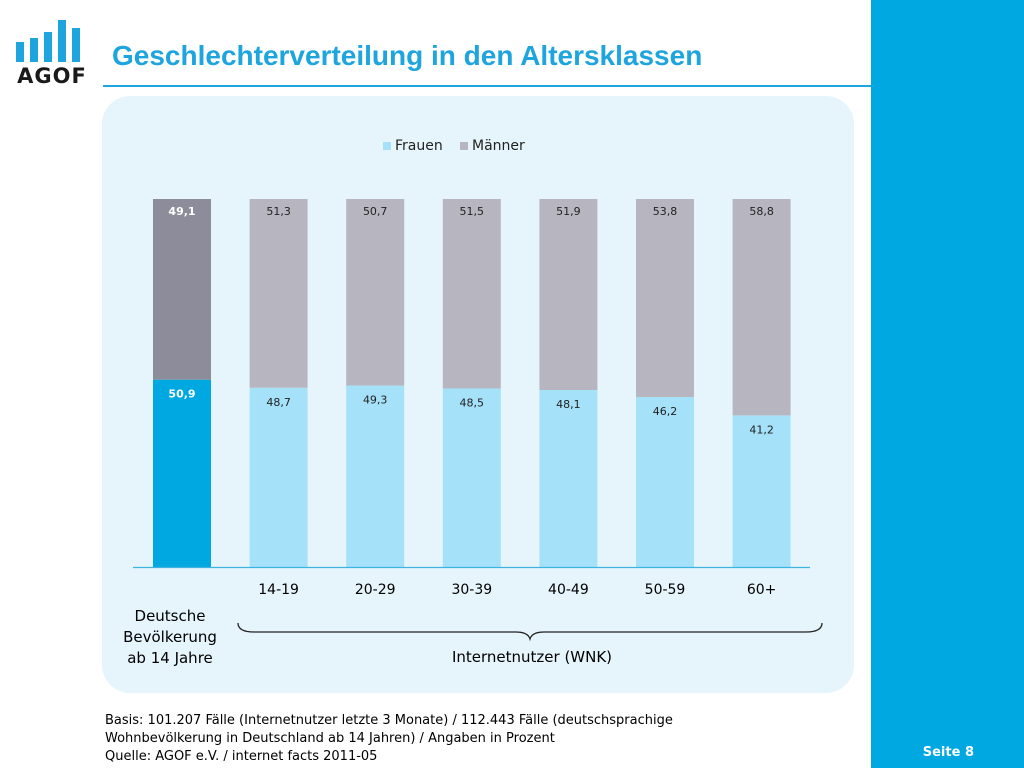 The image size is (1024, 768). What do you see at coordinates (947, 384) in the screenshot?
I see `right-accent-bar` at bounding box center [947, 384].